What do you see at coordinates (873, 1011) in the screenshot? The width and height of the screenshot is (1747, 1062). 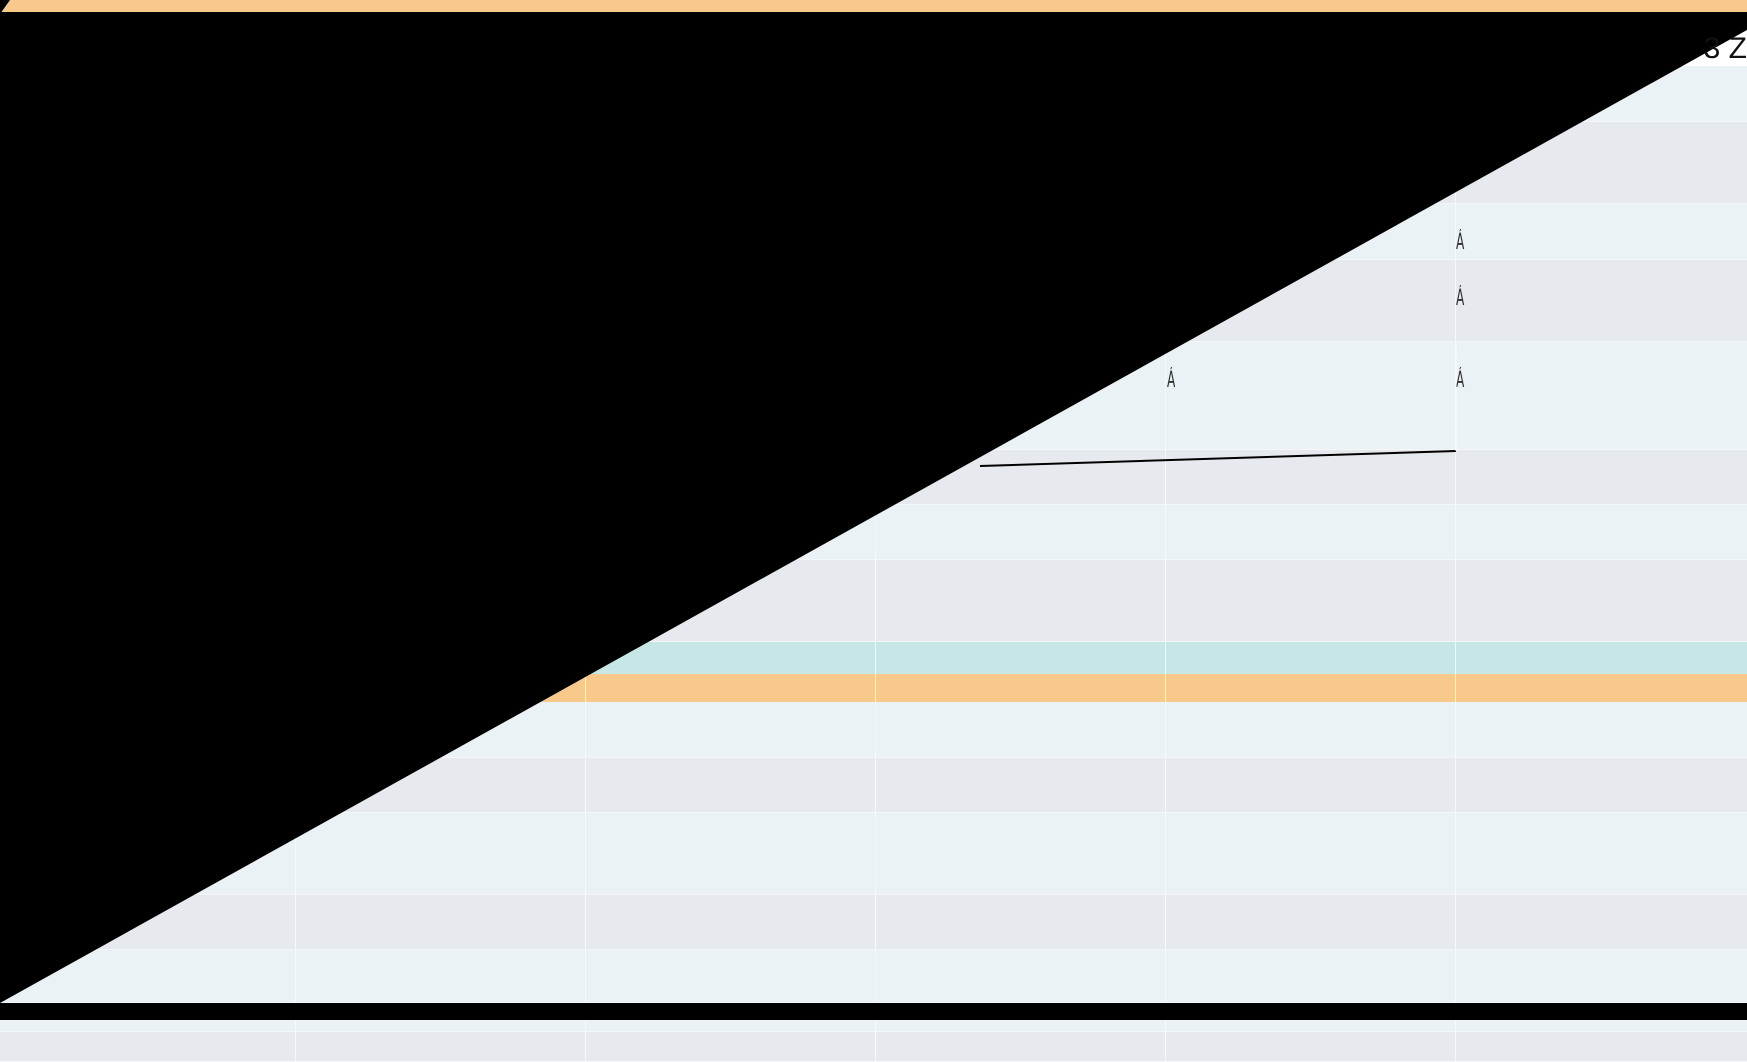 I see `bottom-black-bar` at bounding box center [873, 1011].